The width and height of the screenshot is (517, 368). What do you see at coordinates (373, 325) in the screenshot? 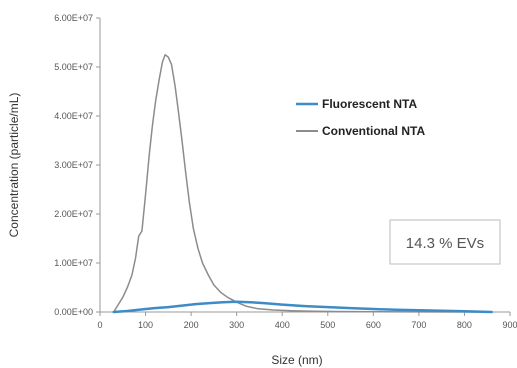
I see `x-tick-label: 600` at bounding box center [373, 325].